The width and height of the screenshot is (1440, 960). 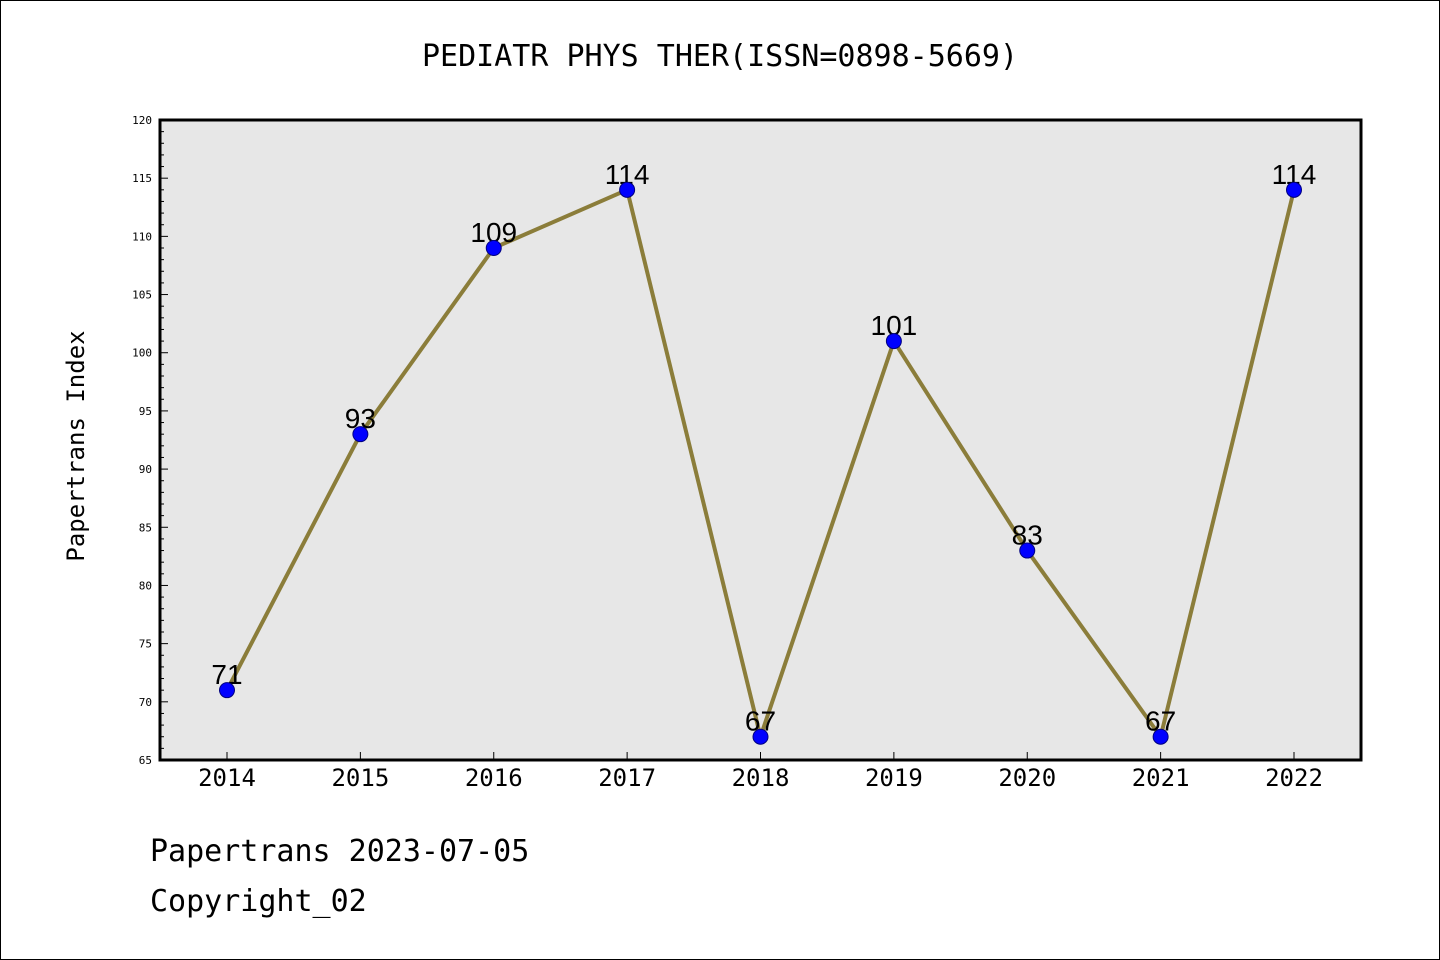 What do you see at coordinates (761, 778) in the screenshot?
I see `x-tick-label: 2018` at bounding box center [761, 778].